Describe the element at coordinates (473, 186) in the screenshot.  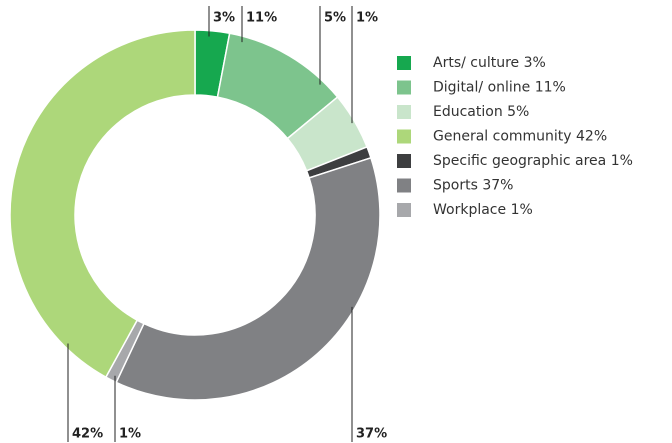
I see `legend-label: Sports 37%` at that location.